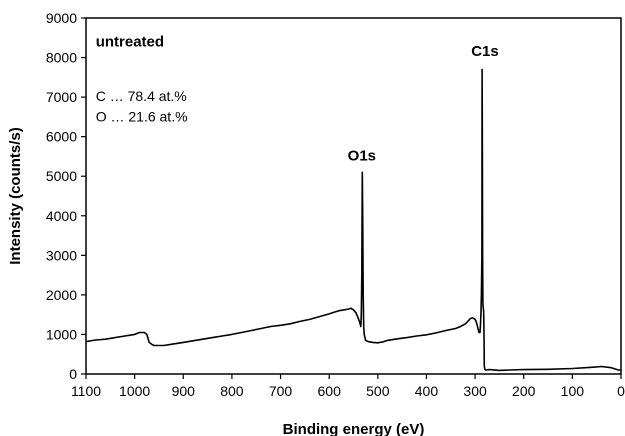 The height and width of the screenshot is (436, 625). I want to click on annotation-comp_o: O … 21.6 at.%, so click(142, 117).